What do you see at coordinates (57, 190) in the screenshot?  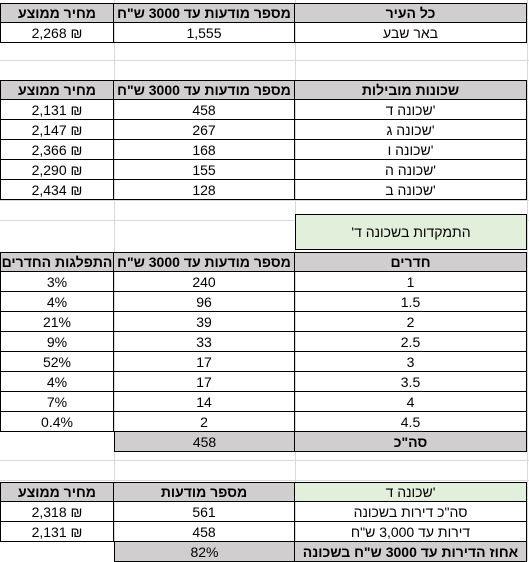 I see `avg-price-cell: 2,434 ₪` at bounding box center [57, 190].